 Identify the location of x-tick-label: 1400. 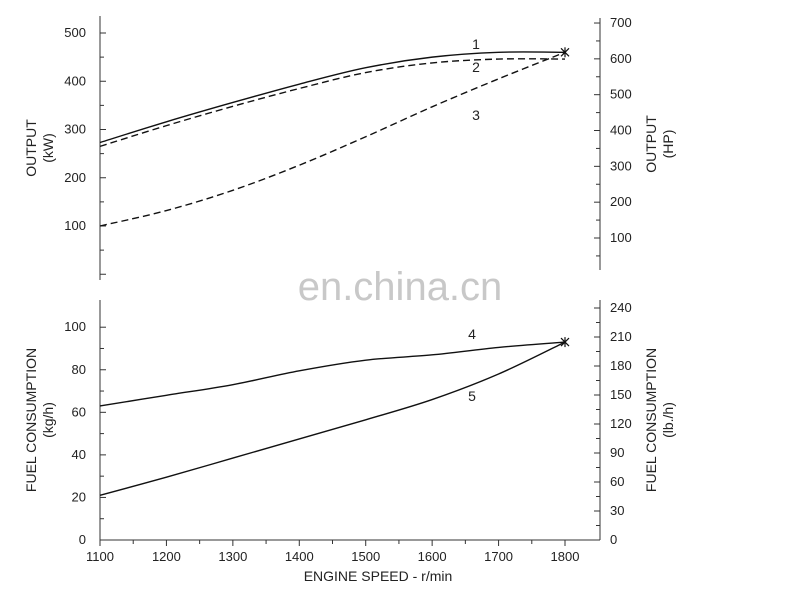
(299, 556).